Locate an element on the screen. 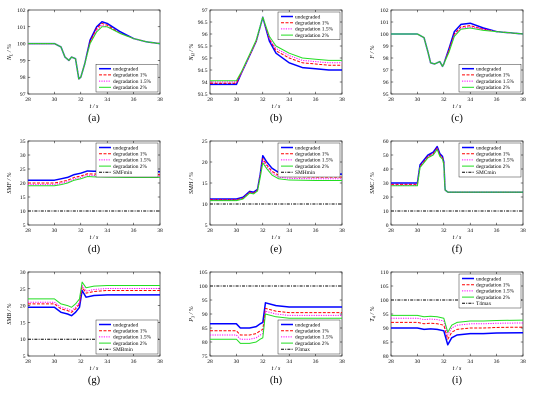  y-axis-label: NL / % is located at coordinates (10, 52).